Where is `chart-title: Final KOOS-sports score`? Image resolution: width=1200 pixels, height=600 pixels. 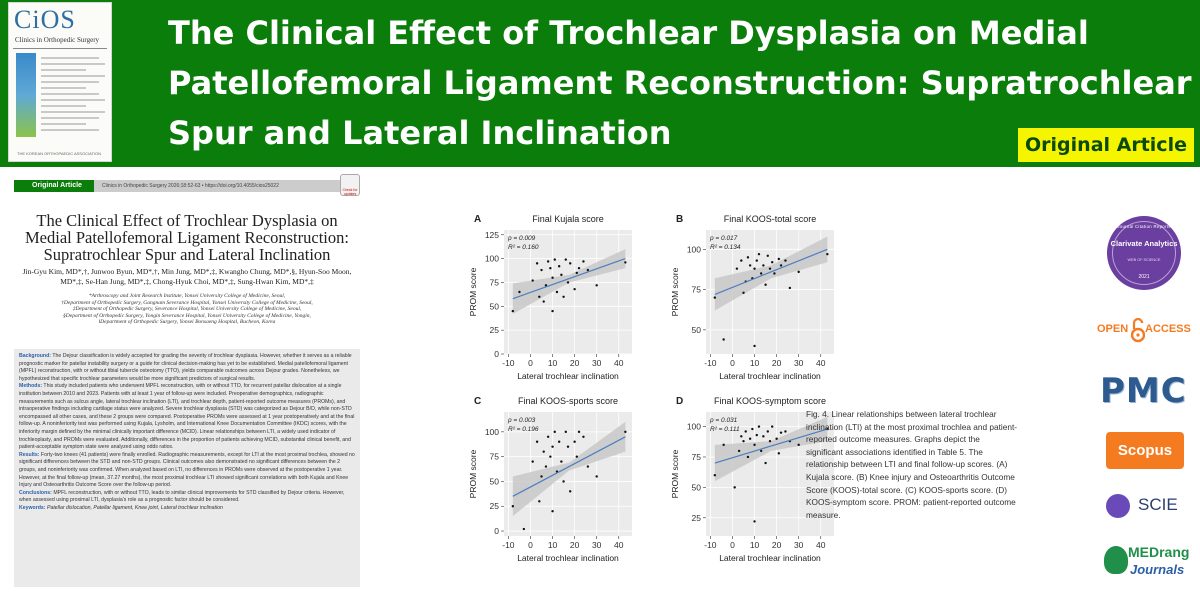 chart-title: Final KOOS-sports score is located at coordinates (568, 401).